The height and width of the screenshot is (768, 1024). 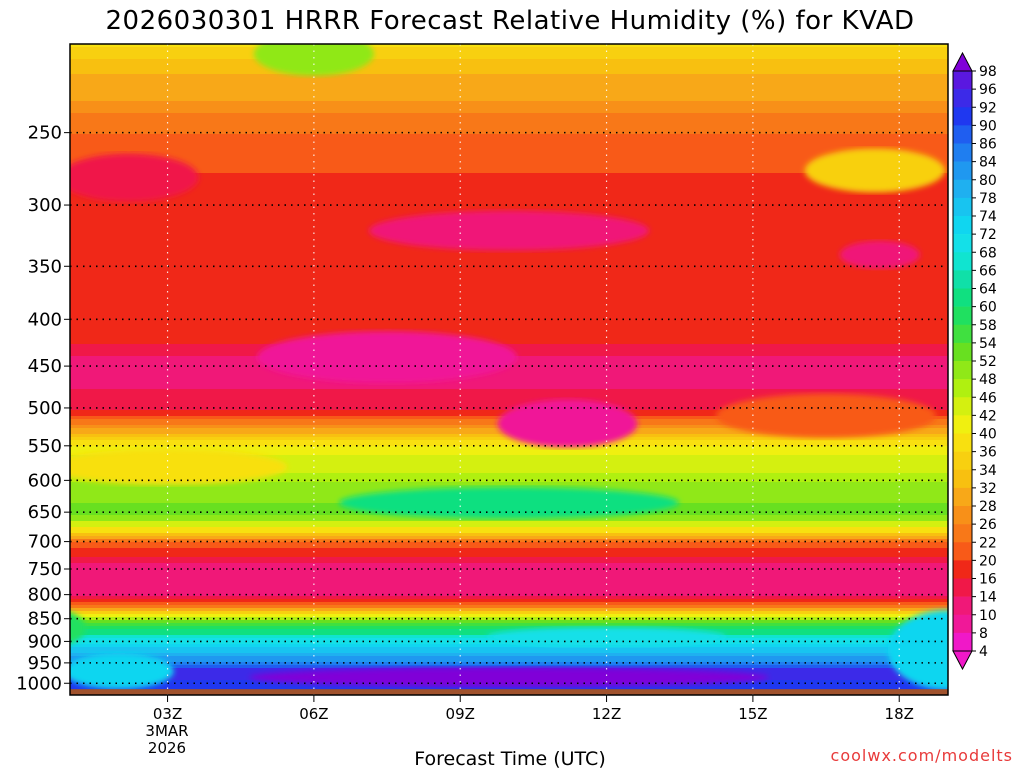 What do you see at coordinates (988, 271) in the screenshot?
I see `colorbar-label: 66` at bounding box center [988, 271].